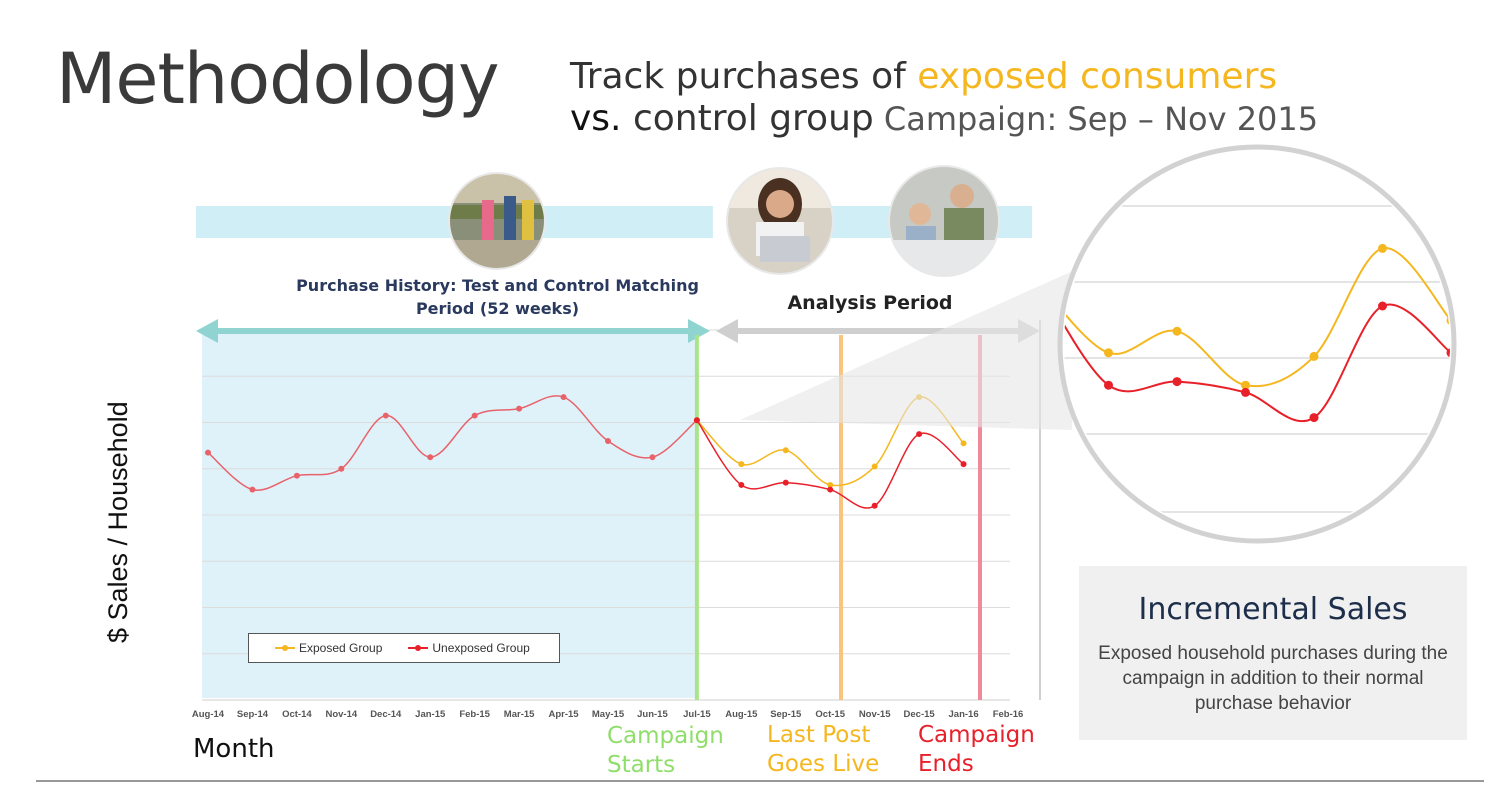  I want to click on x-tick-label: Aug-15, so click(741, 714).